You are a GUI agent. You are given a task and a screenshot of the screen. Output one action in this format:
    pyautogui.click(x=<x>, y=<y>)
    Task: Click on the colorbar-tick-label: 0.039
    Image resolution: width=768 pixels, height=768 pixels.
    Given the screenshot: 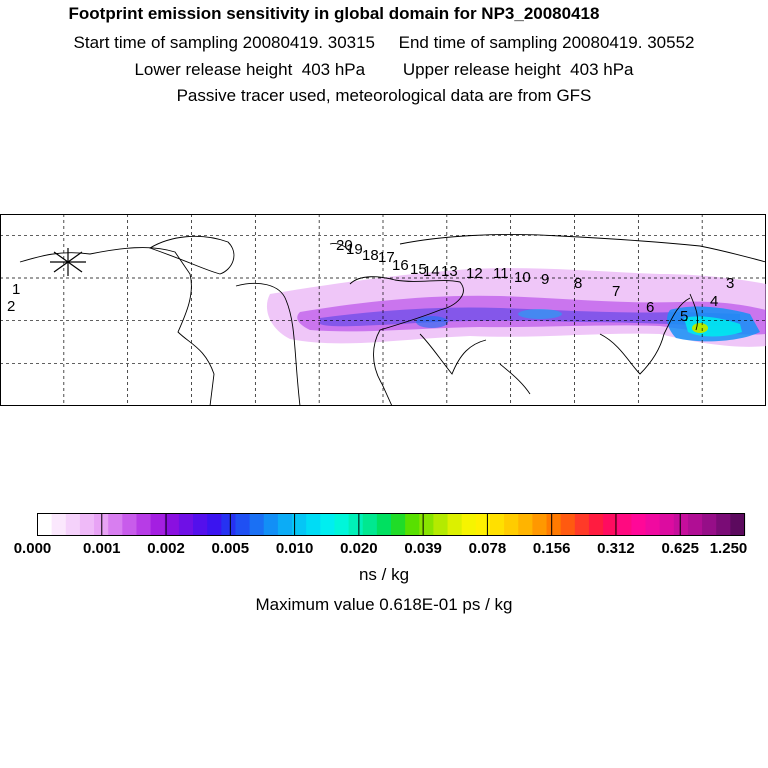 What is the action you would take?
    pyautogui.click(x=423, y=548)
    